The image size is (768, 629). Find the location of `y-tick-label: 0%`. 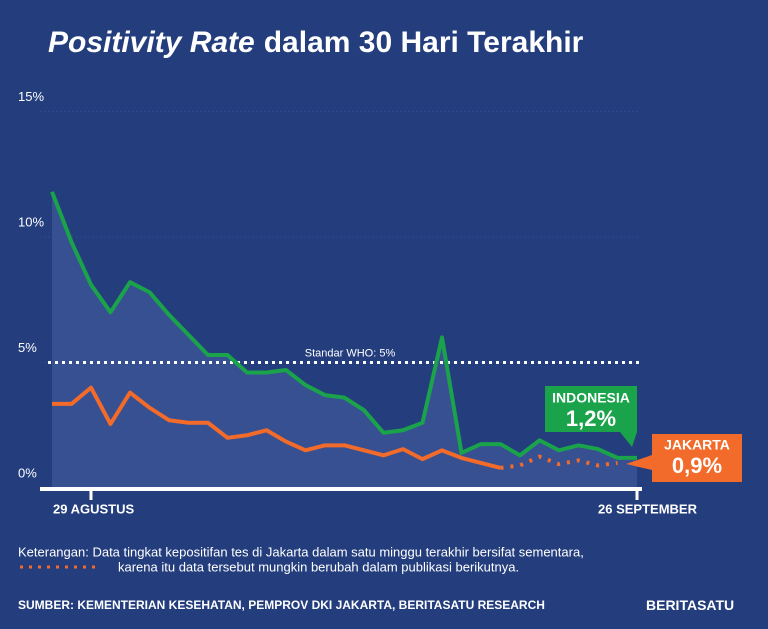

y-tick-label: 0% is located at coordinates (27, 472).